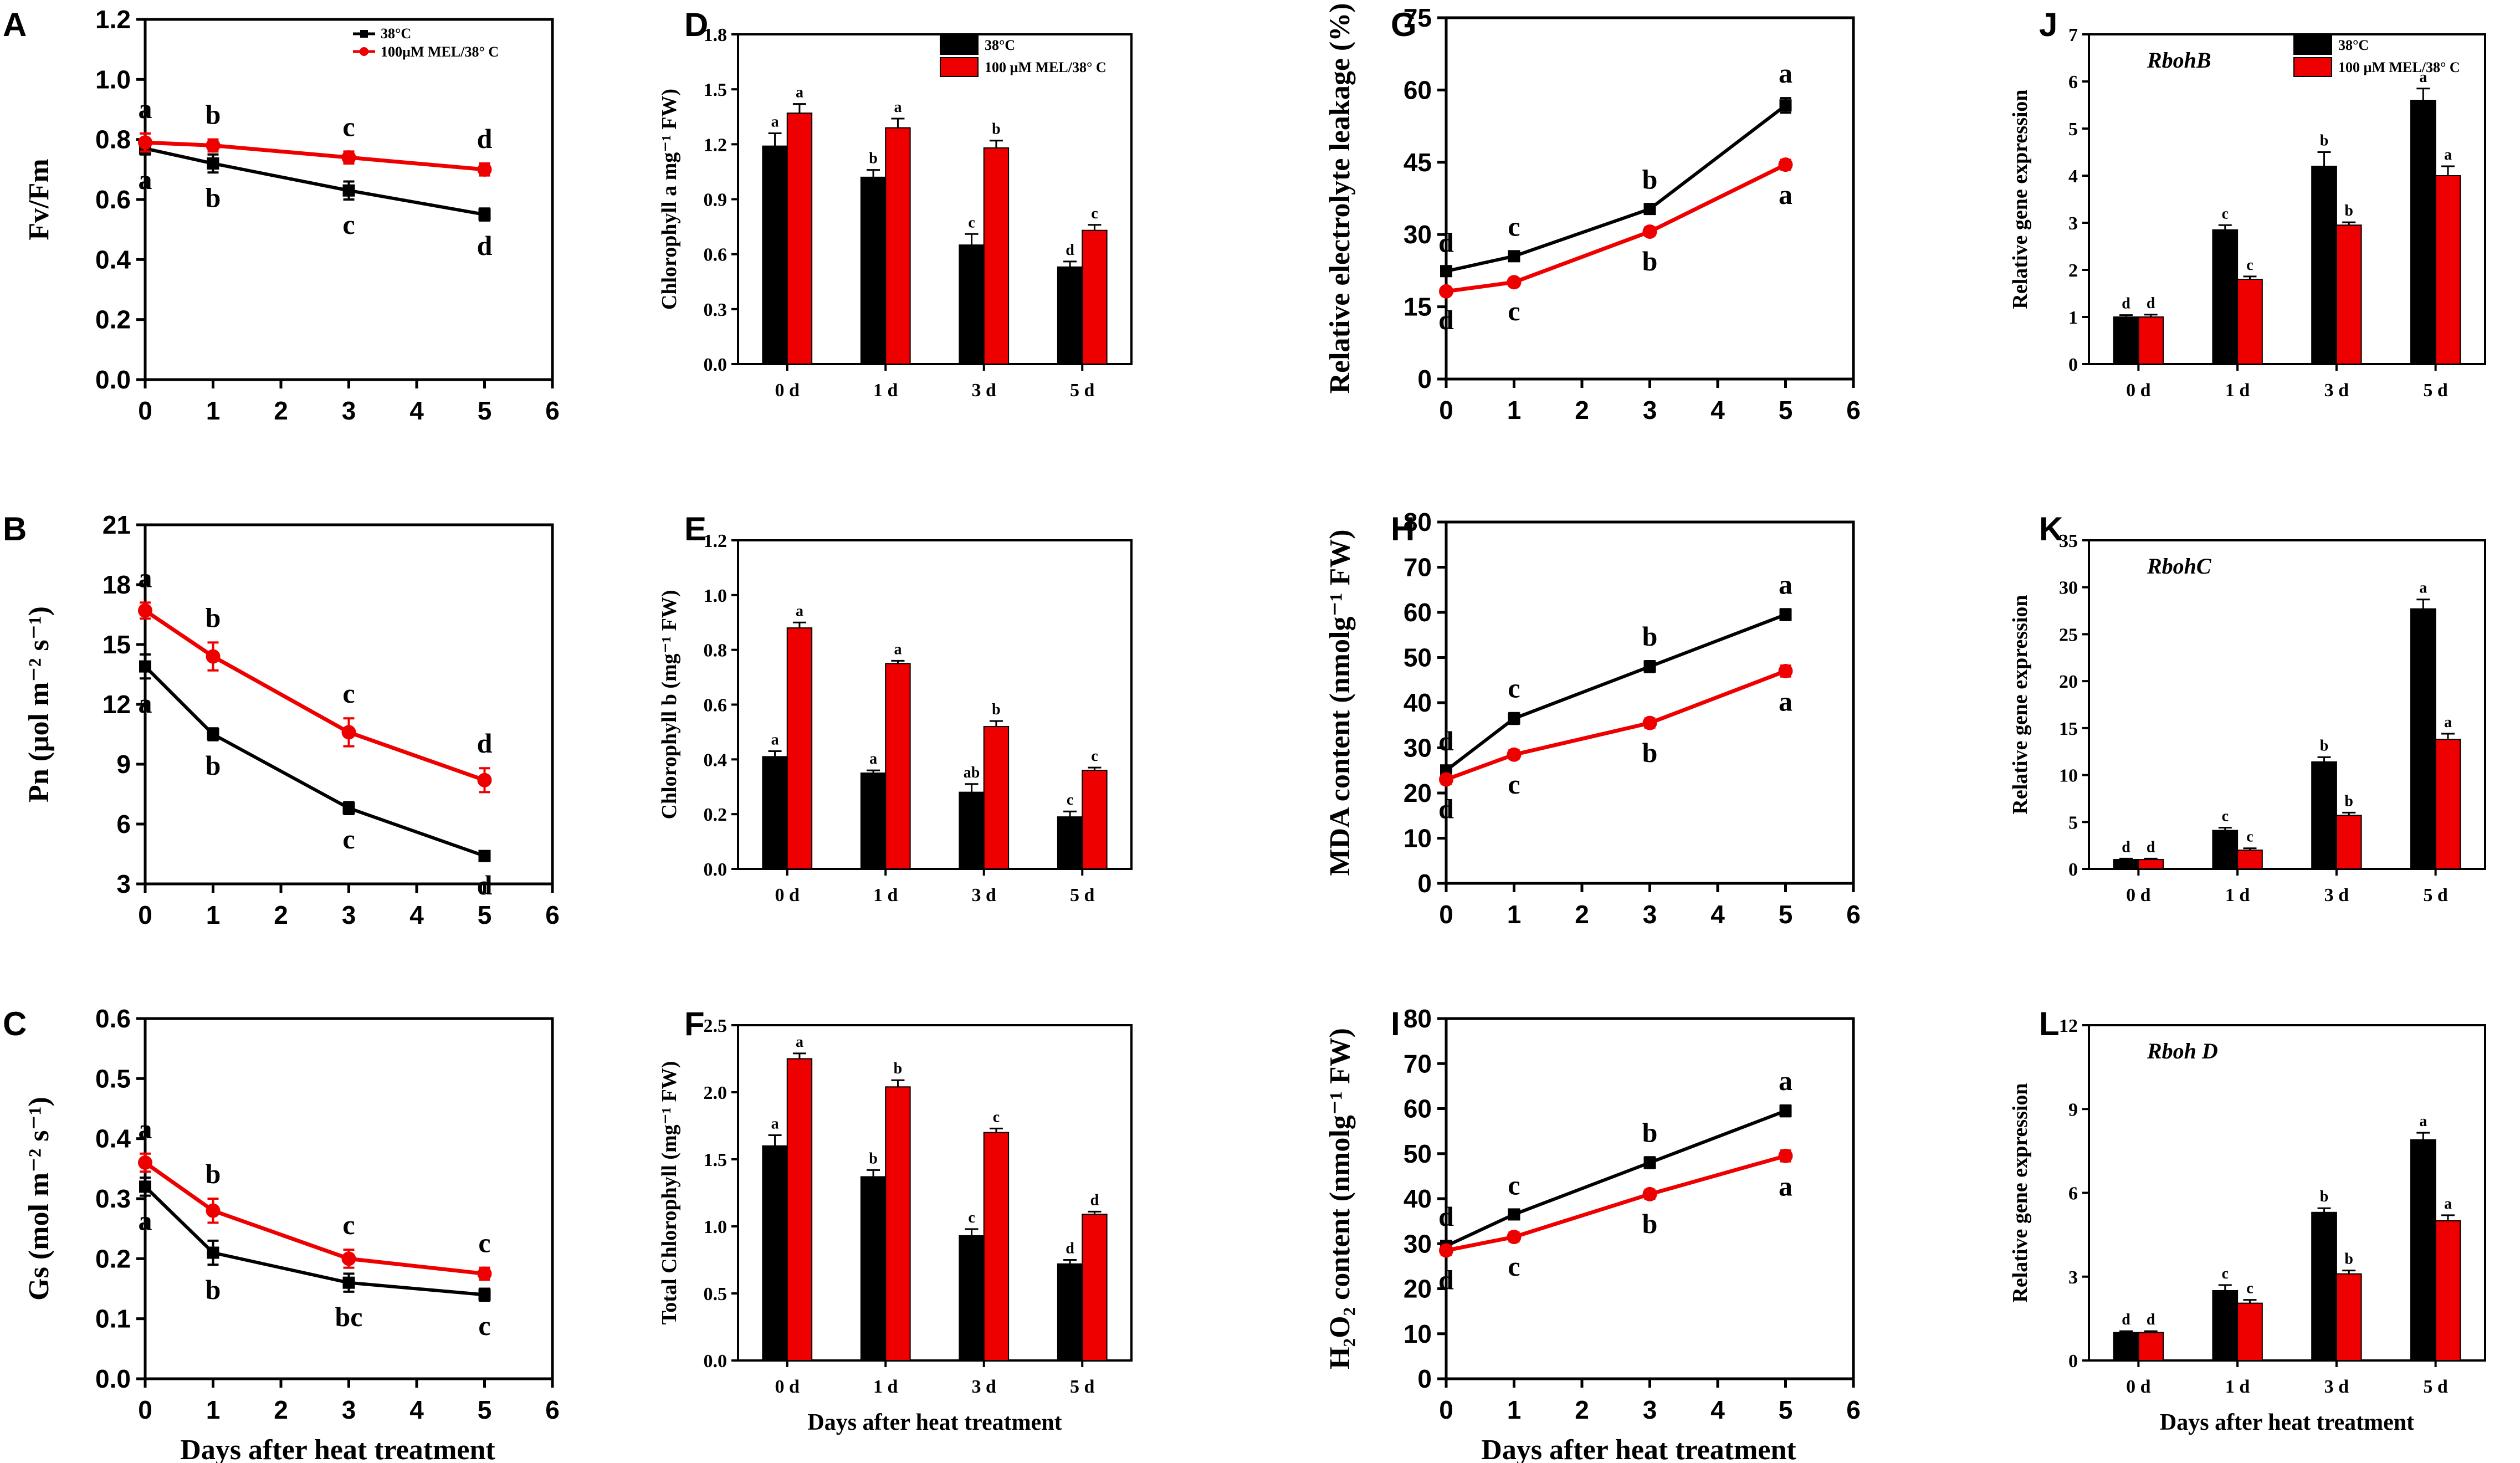 The height and width of the screenshot is (1463, 2520). What do you see at coordinates (113, 319) in the screenshot?
I see `y-tick-label: 0.2` at bounding box center [113, 319].